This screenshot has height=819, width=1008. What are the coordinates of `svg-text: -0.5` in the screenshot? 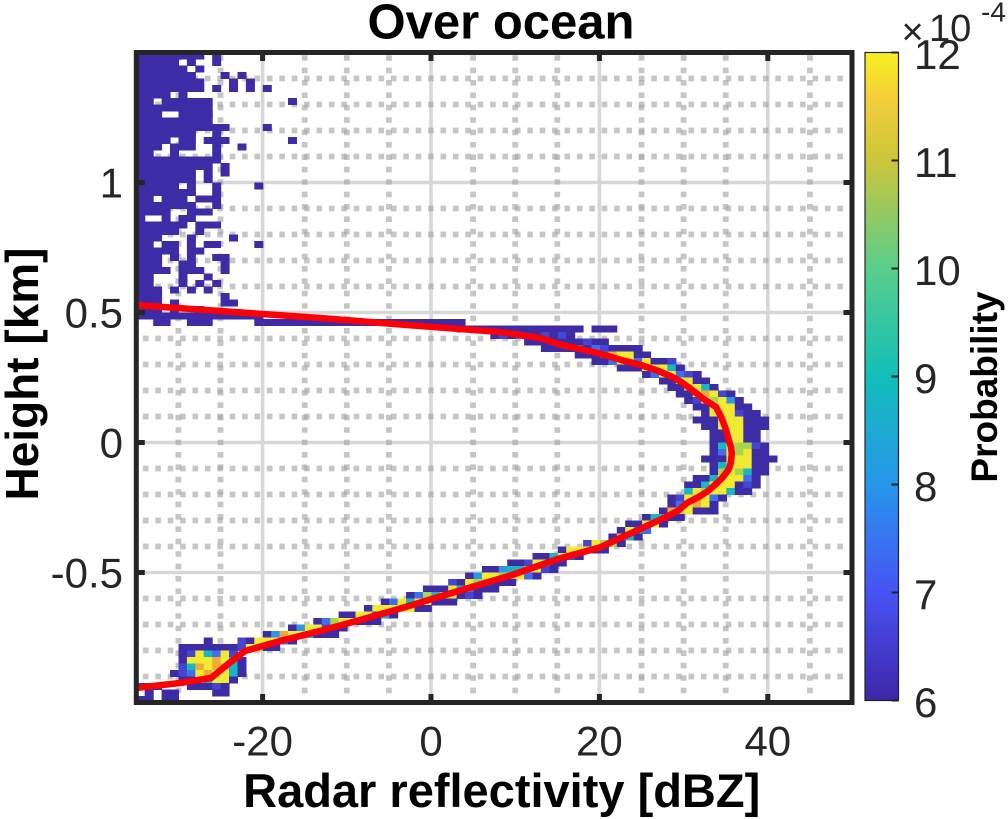 It's located at (87, 572).